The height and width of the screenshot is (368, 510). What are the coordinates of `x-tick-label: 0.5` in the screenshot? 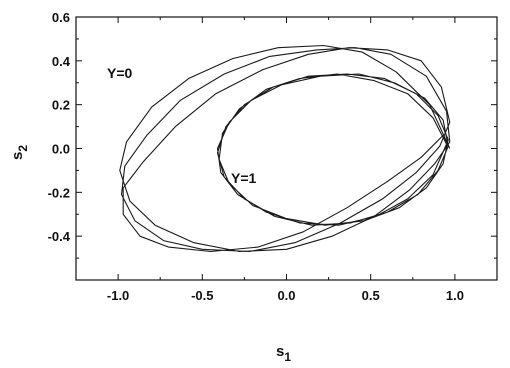 It's located at (371, 295).